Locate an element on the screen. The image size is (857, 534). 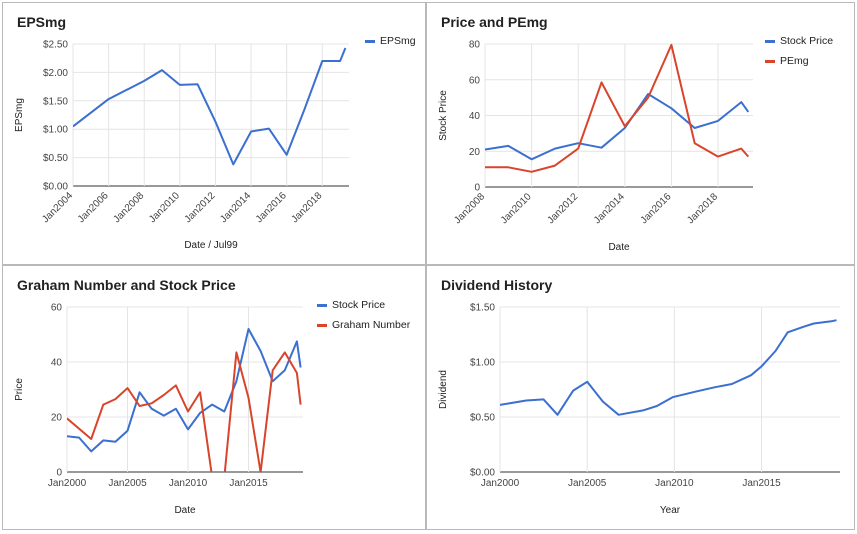
y-tick-label: $2.50 is located at coordinates (55, 45).